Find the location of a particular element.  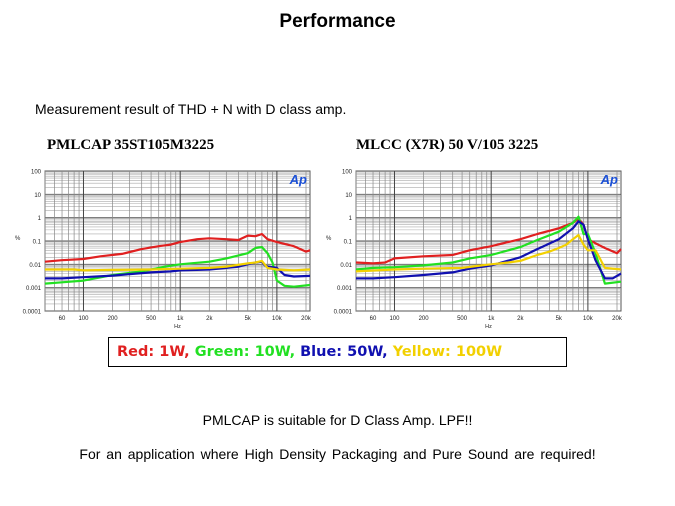

chart-title-pmlcap: PMLCAP 35ST105M3225 is located at coordinates (131, 145).